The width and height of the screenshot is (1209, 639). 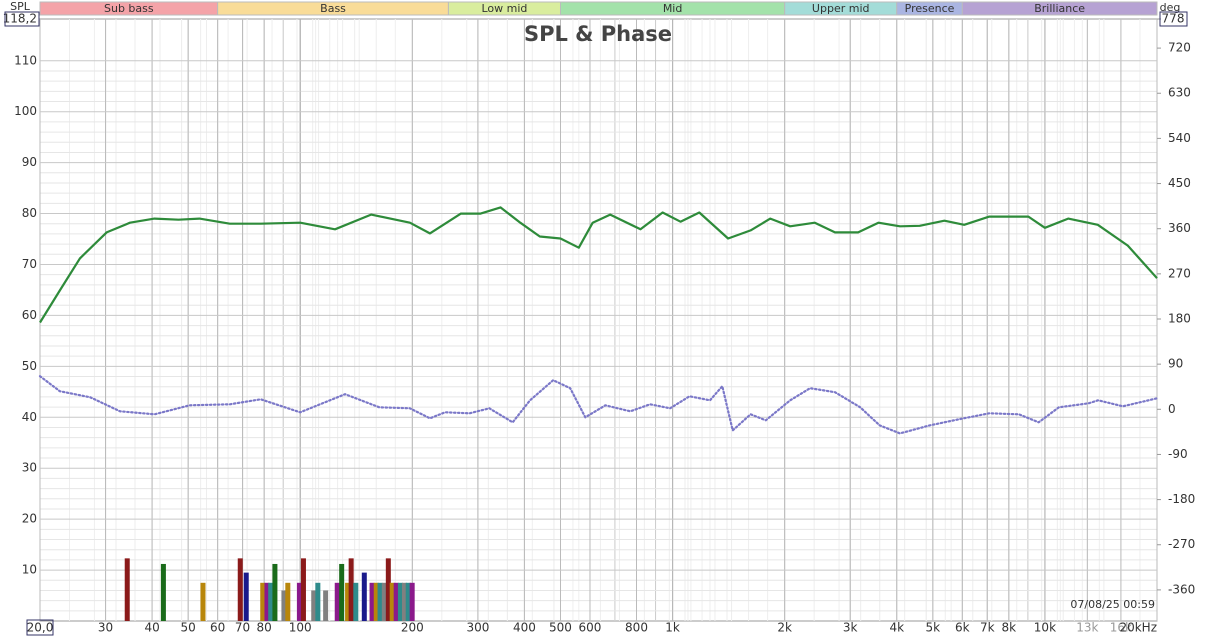 I want to click on x-tick-label: 100, so click(x=300, y=628).